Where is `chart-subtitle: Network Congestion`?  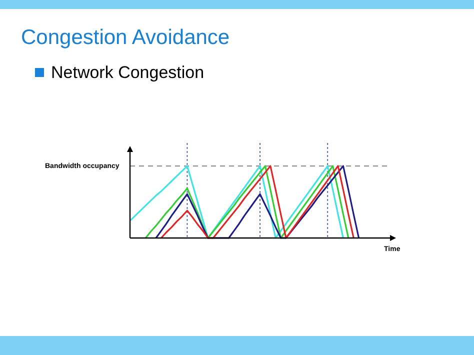
chart-subtitle: Network Congestion is located at coordinates (127, 72).